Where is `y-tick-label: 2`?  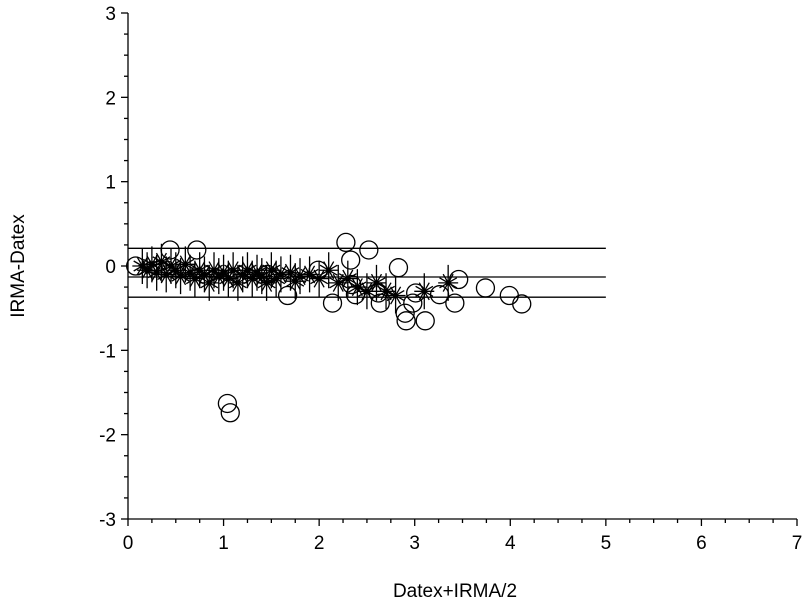 y-tick-label: 2 is located at coordinates (110, 98).